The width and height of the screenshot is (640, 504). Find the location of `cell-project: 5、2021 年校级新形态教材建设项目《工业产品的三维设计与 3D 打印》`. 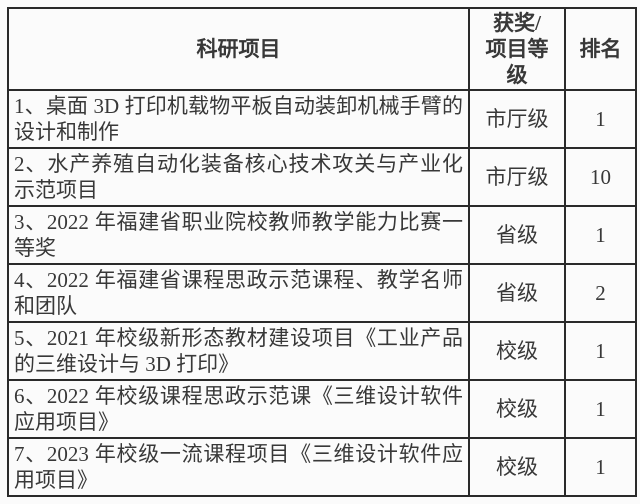

cell-project: 5、2021 年校级新形态教材建设项目《工业产品的三维设计与 3D 打印》 is located at coordinates (238, 351).